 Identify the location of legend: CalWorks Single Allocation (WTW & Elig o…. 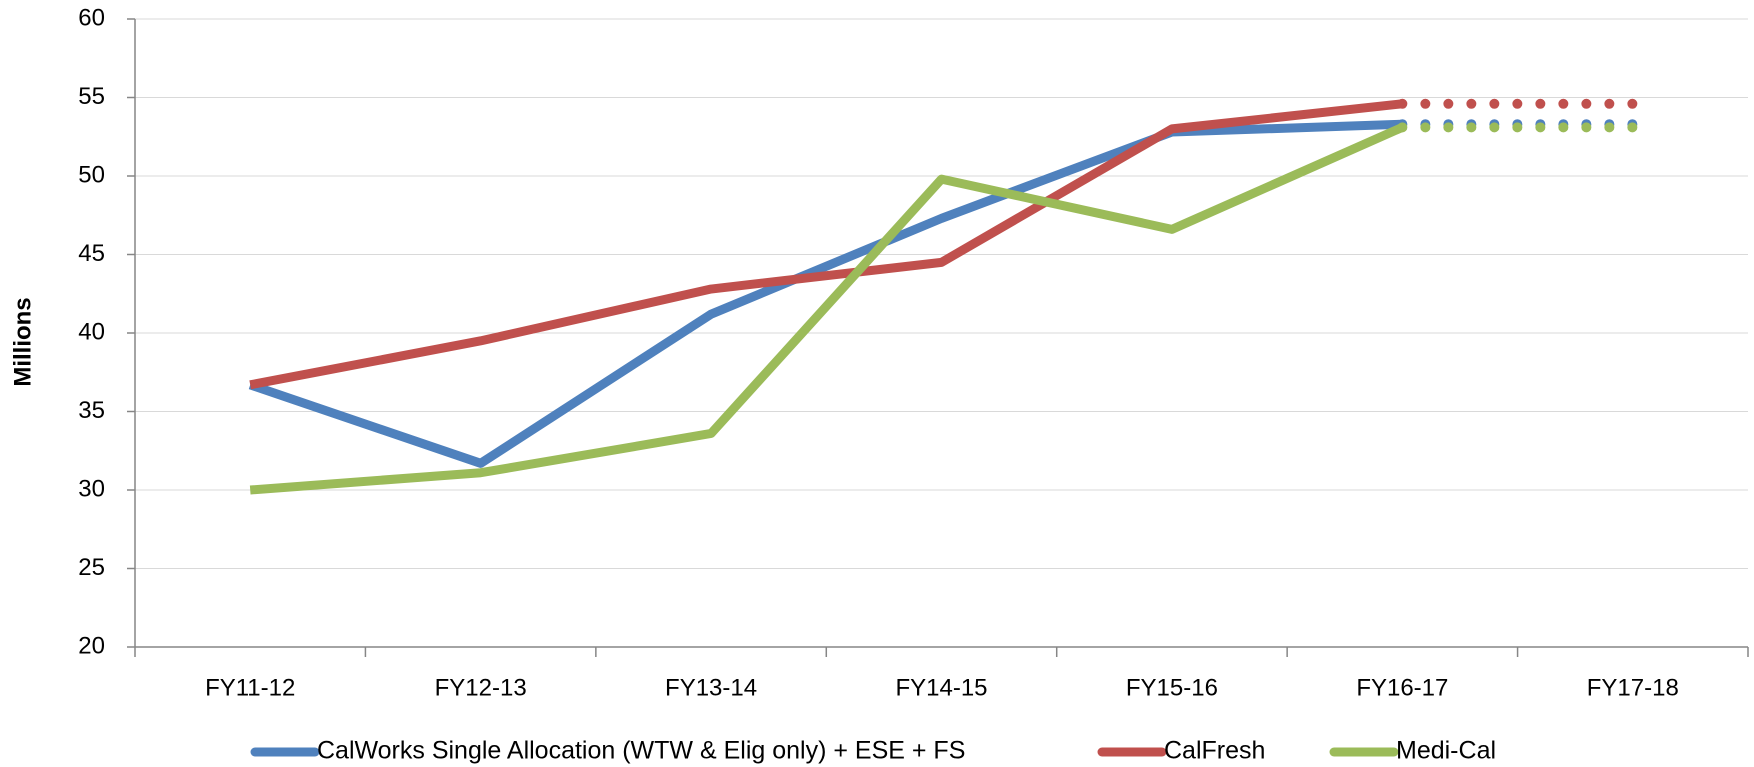
(873, 751).